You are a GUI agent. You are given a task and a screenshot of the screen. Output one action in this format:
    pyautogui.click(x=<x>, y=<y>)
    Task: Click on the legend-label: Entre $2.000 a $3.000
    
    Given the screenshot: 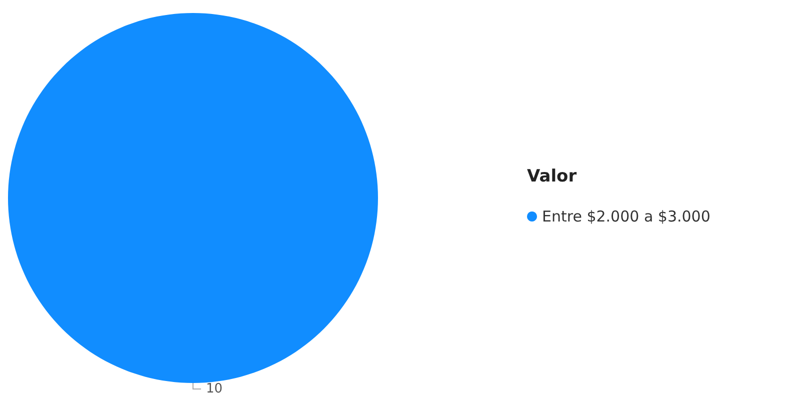 What is the action you would take?
    pyautogui.click(x=626, y=217)
    